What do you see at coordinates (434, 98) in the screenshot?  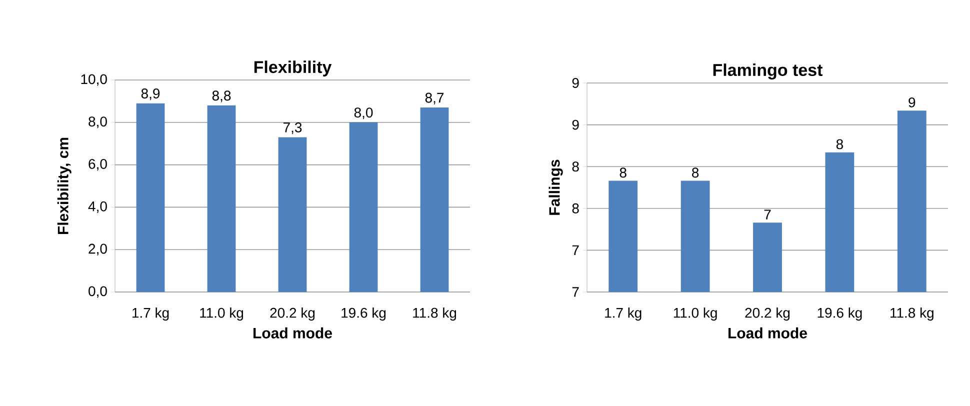 I see `data-label: 8,7` at bounding box center [434, 98].